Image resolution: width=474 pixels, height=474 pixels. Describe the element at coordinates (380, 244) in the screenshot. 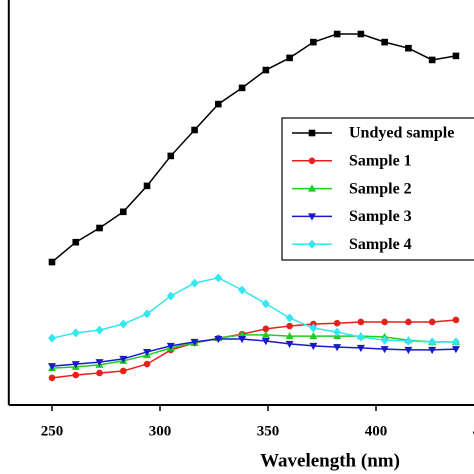

I see `legend-label: Sample 4` at that location.